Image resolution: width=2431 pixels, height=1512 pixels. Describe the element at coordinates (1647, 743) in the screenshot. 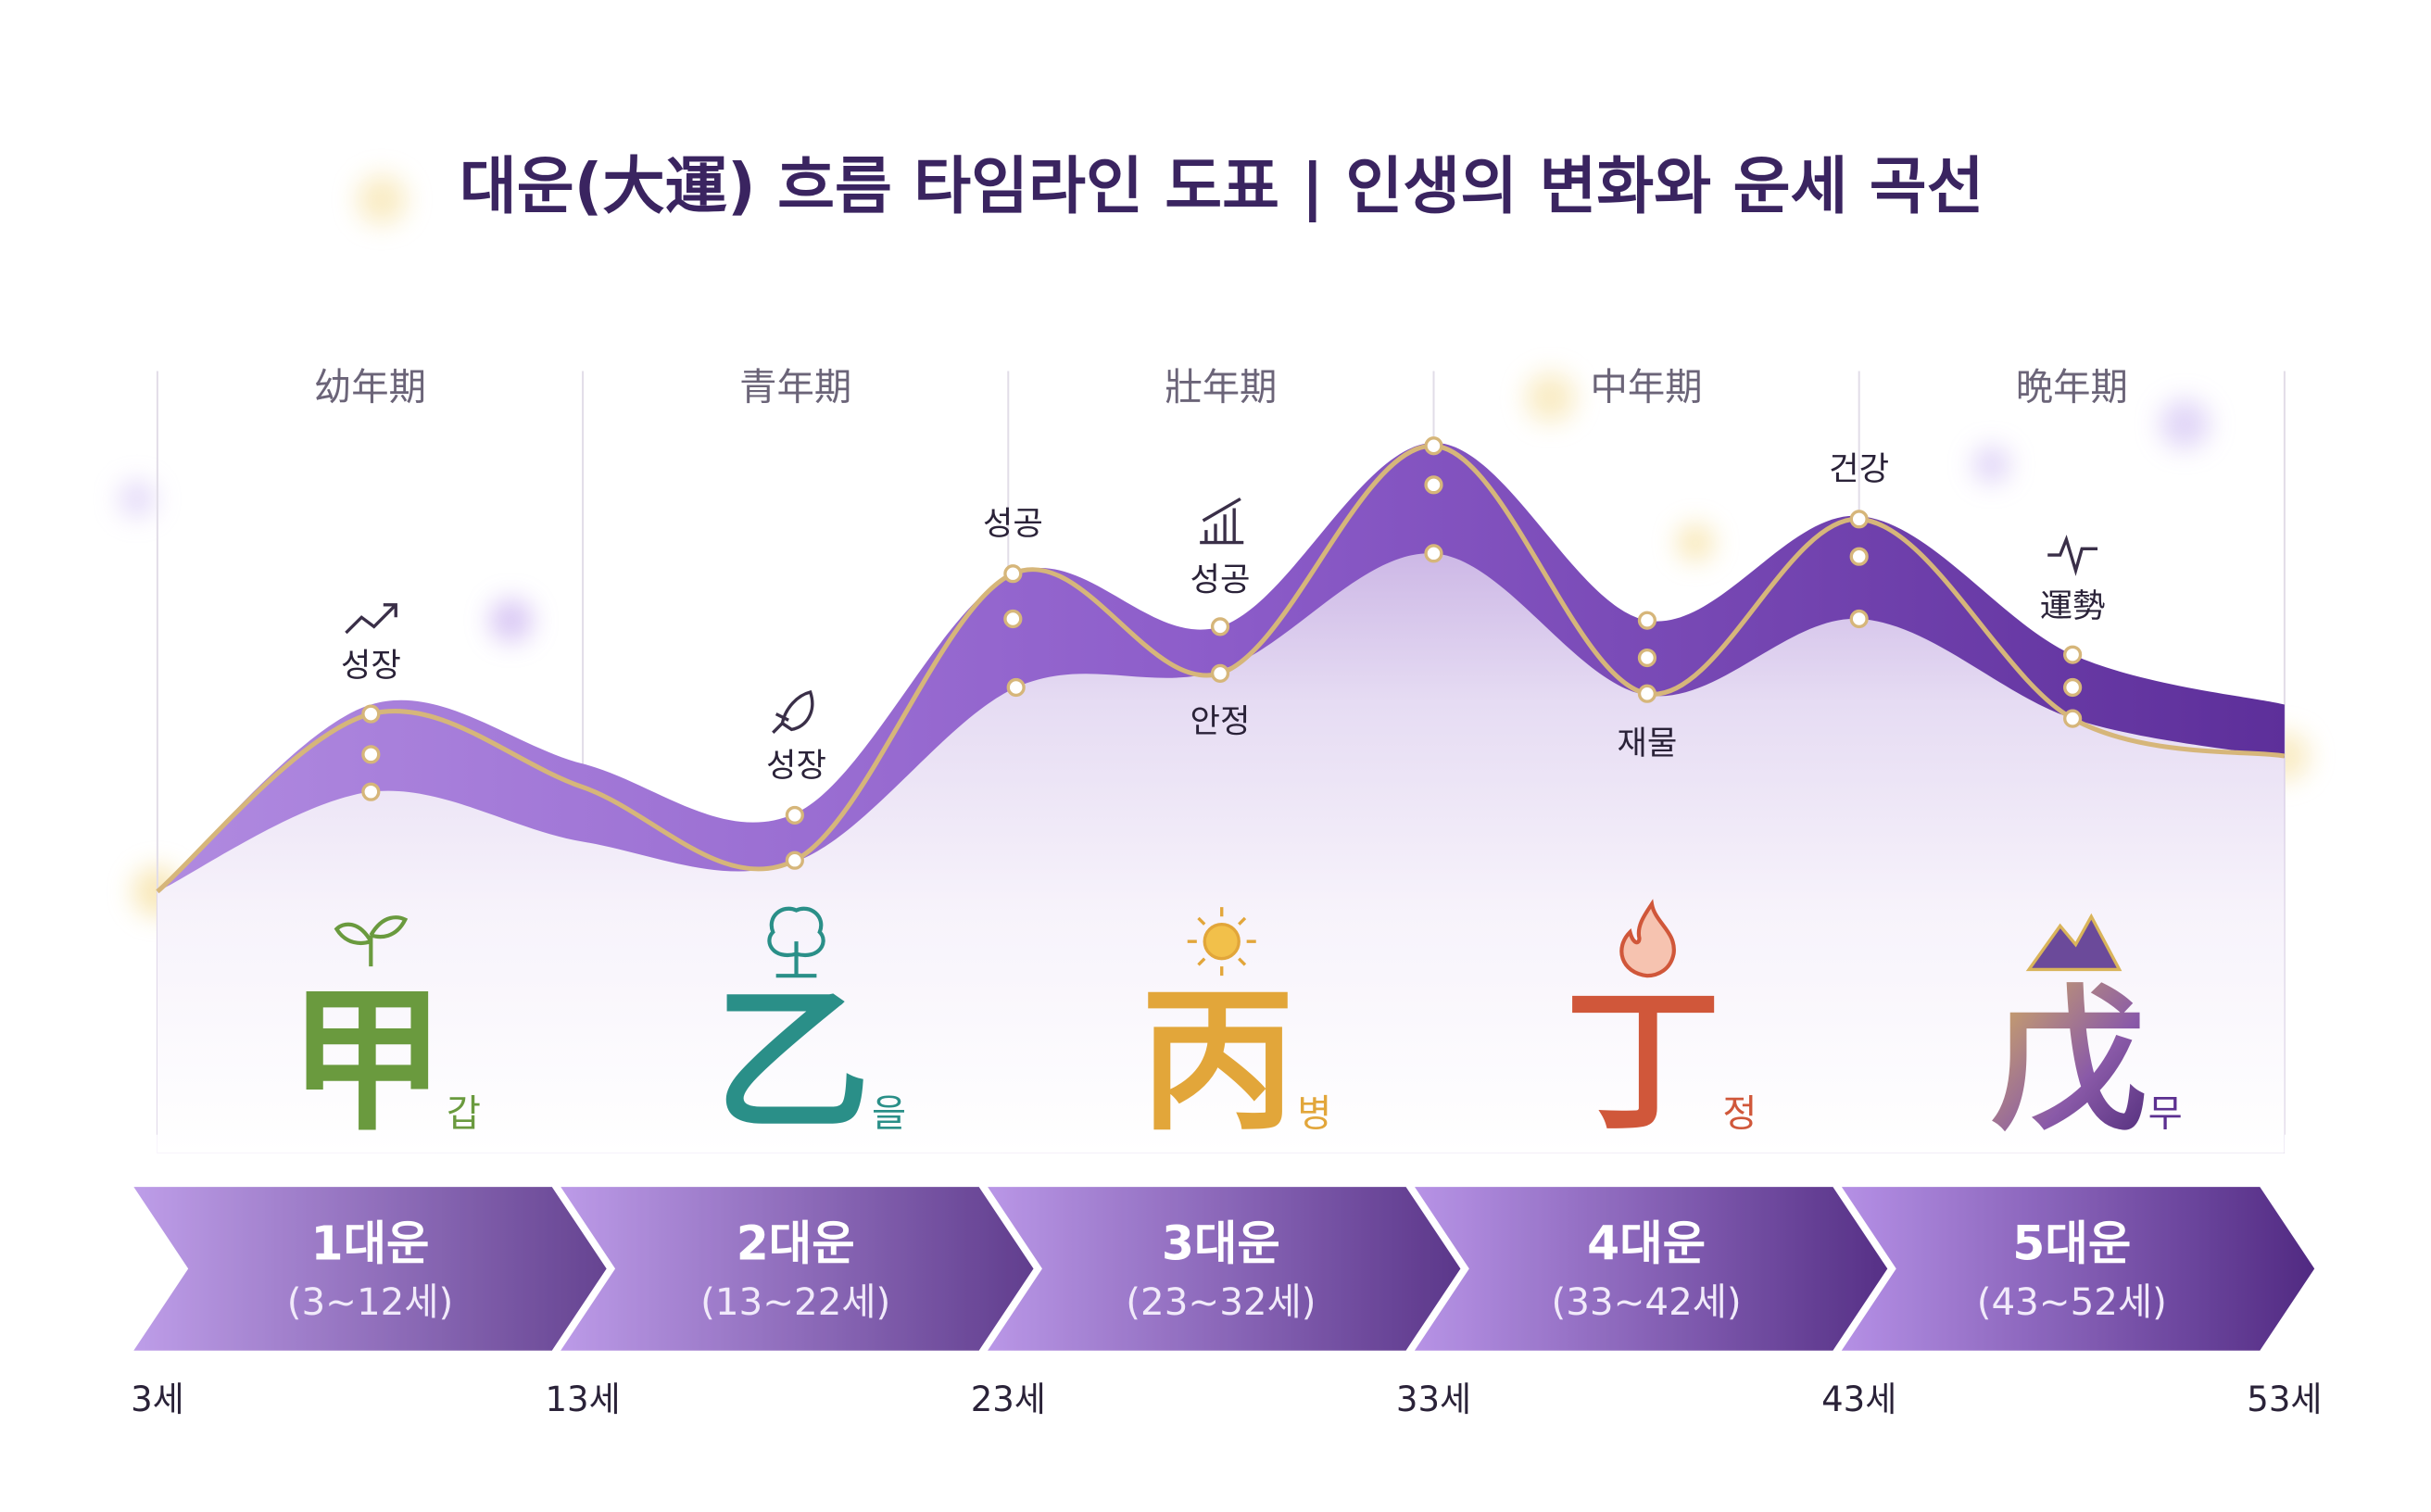

I see `annotation-label: 재물` at that location.